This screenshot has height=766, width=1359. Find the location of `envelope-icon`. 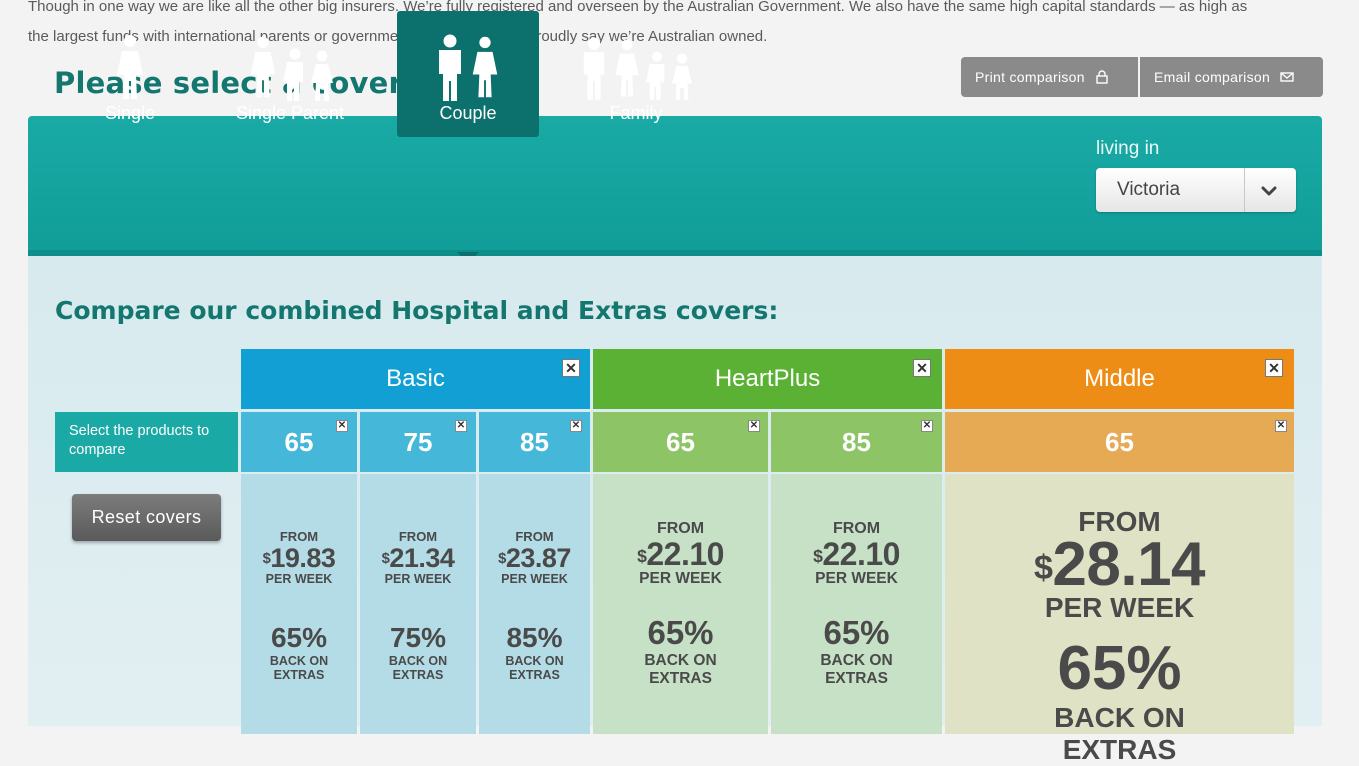

envelope-icon is located at coordinates (1287, 77).